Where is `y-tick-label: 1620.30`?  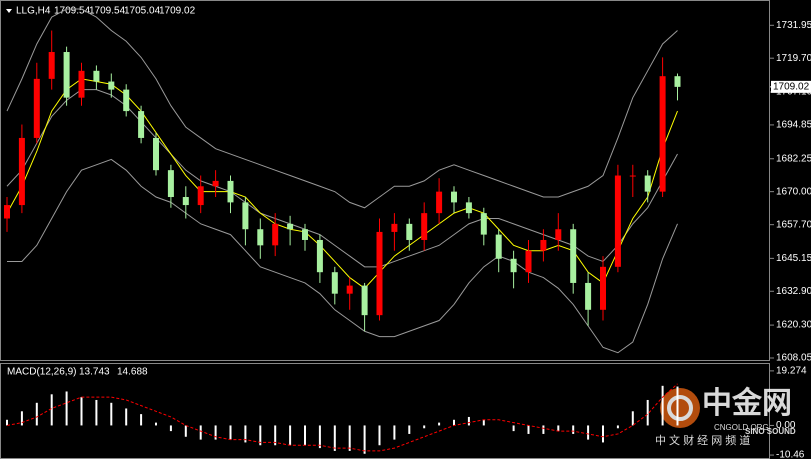
y-tick-label: 1620.30 is located at coordinates (793, 325).